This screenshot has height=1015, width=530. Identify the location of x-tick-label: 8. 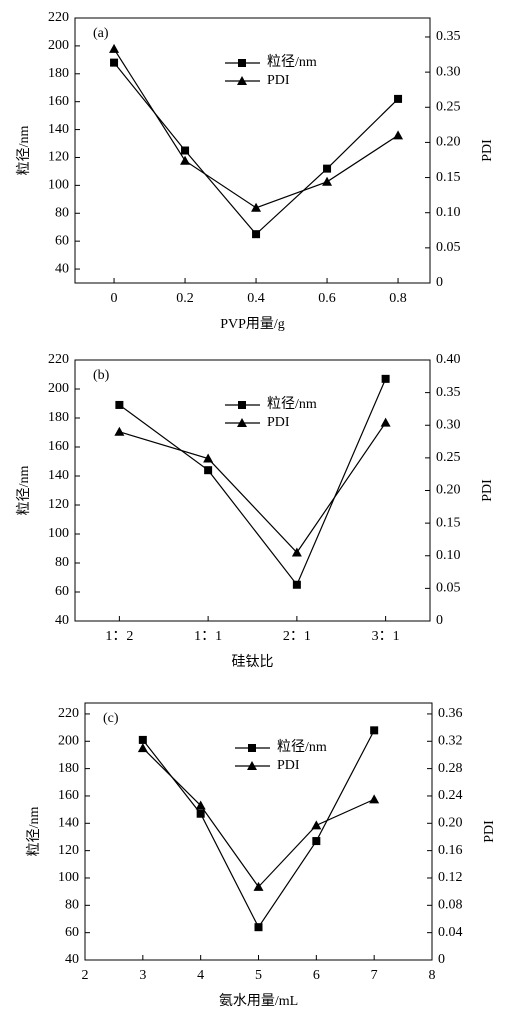
(432, 975).